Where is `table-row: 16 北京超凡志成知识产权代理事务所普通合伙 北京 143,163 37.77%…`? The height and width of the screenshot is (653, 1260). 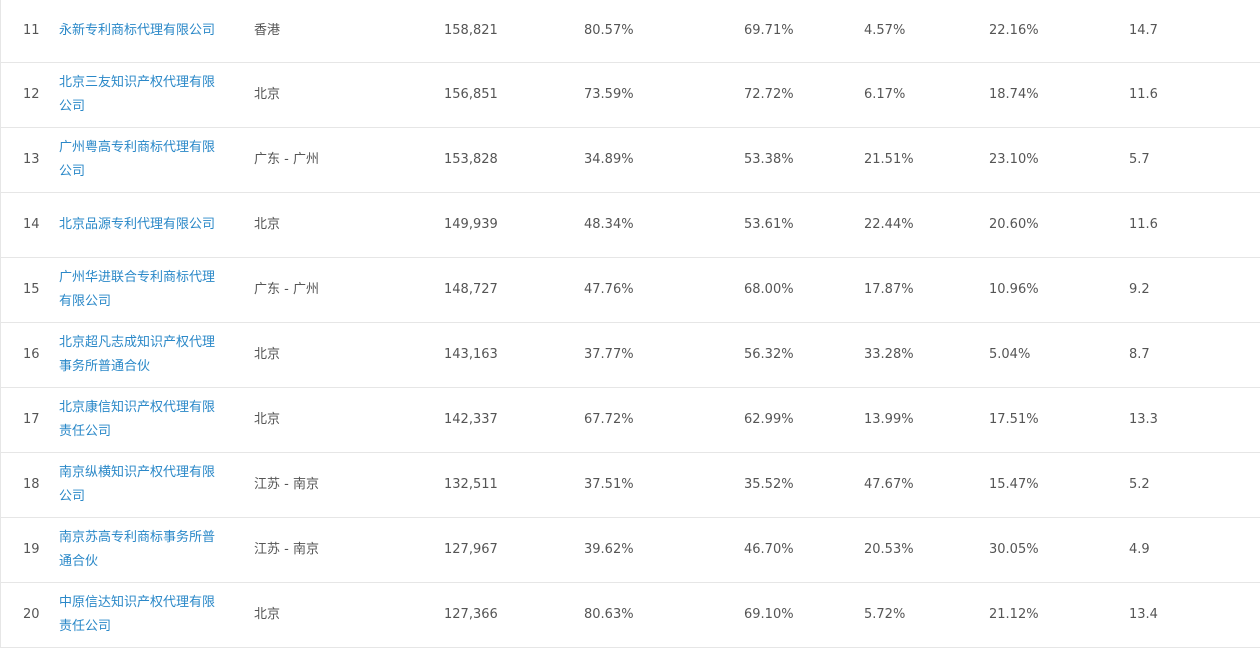 table-row: 16 北京超凡志成知识产权代理事务所普通合伙 北京 143,163 37.77%… is located at coordinates (630, 355).